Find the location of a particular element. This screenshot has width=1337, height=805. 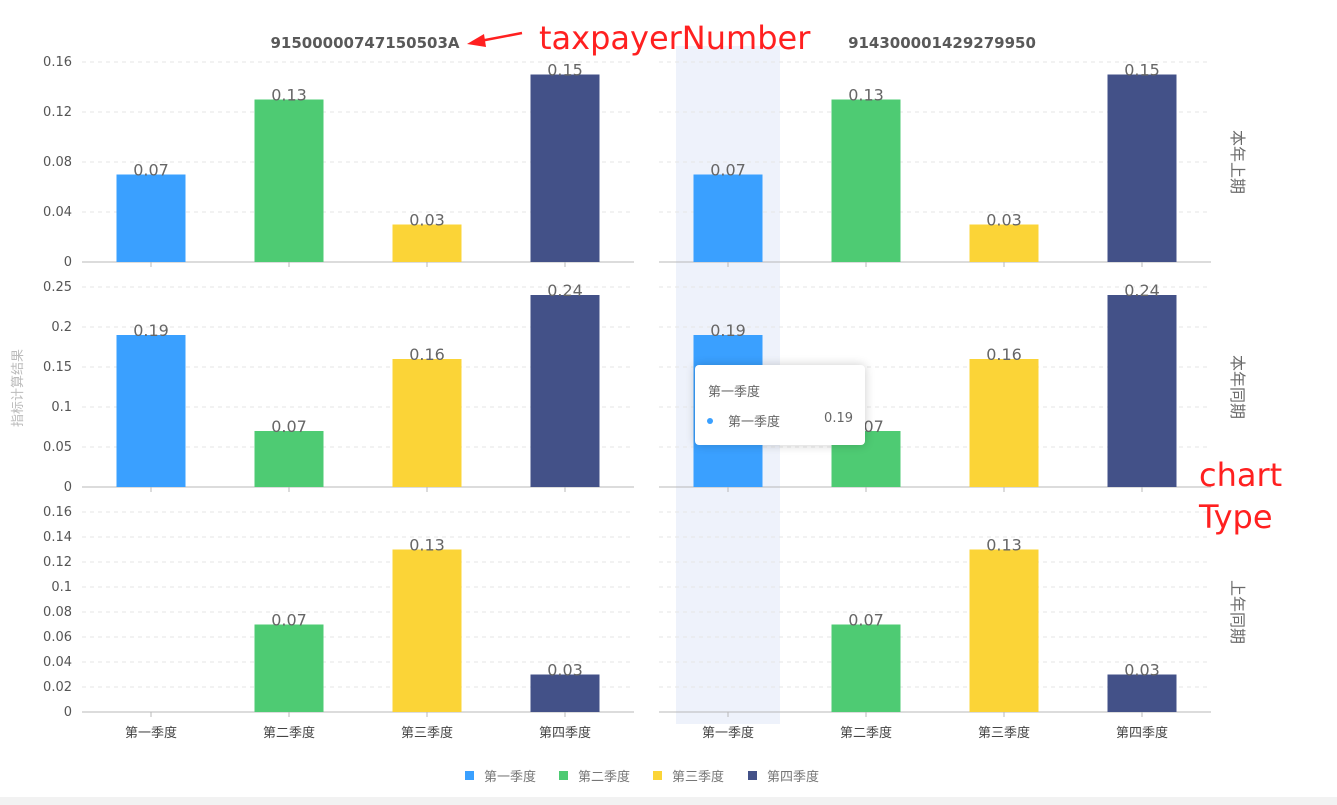

y-tick-label: 0.02 is located at coordinates (57, 687).